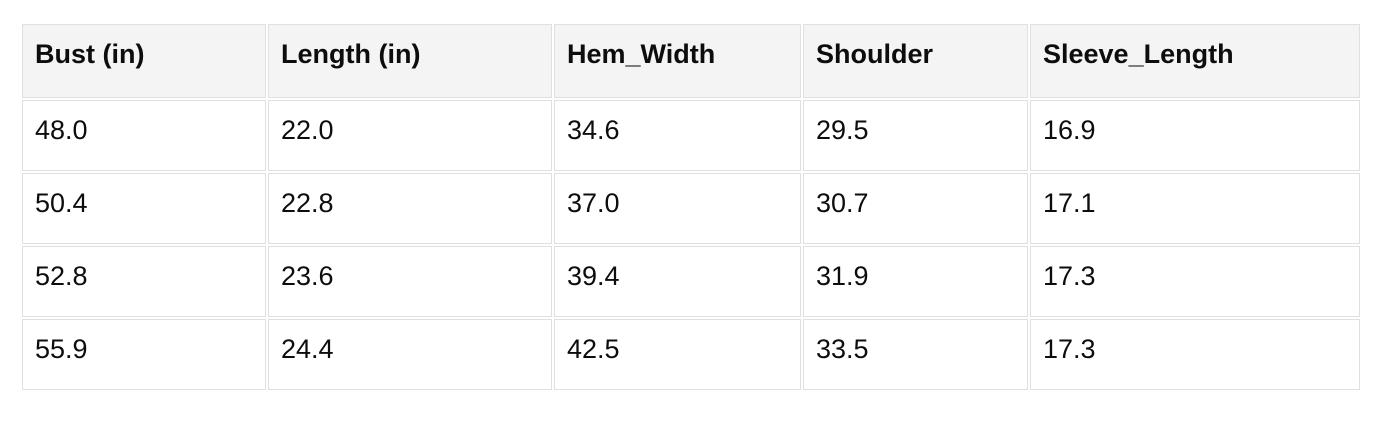 This screenshot has width=1381, height=435. Describe the element at coordinates (1195, 208) in the screenshot. I see `table-cell: 17.1` at that location.